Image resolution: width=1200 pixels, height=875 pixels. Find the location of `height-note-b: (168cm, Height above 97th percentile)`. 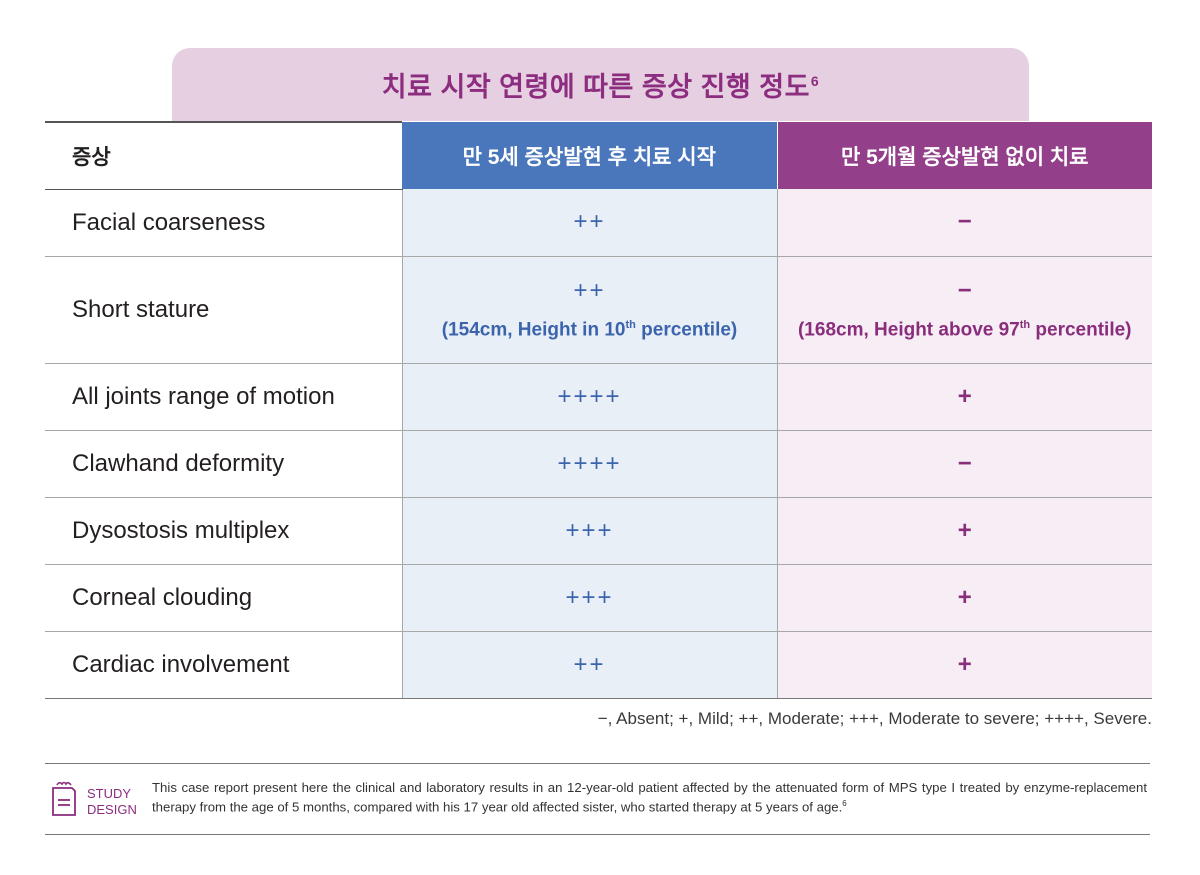

height-note-b: (168cm, Height above 97th percentile) is located at coordinates (965, 330).